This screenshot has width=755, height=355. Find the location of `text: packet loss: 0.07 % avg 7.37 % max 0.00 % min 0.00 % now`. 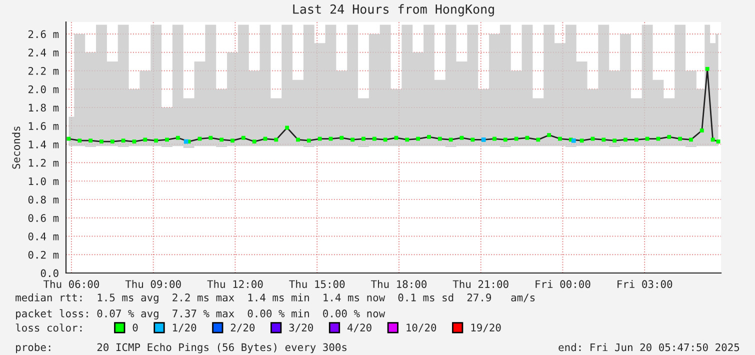

text: packet loss: 0.07 % avg 7.37 % max 0.00 % min 0.00 % now is located at coordinates (201, 314).